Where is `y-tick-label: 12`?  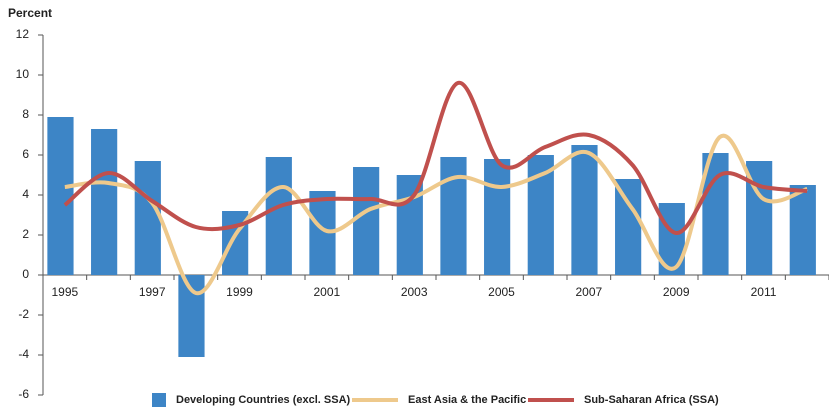 y-tick-label: 12 is located at coordinates (23, 34).